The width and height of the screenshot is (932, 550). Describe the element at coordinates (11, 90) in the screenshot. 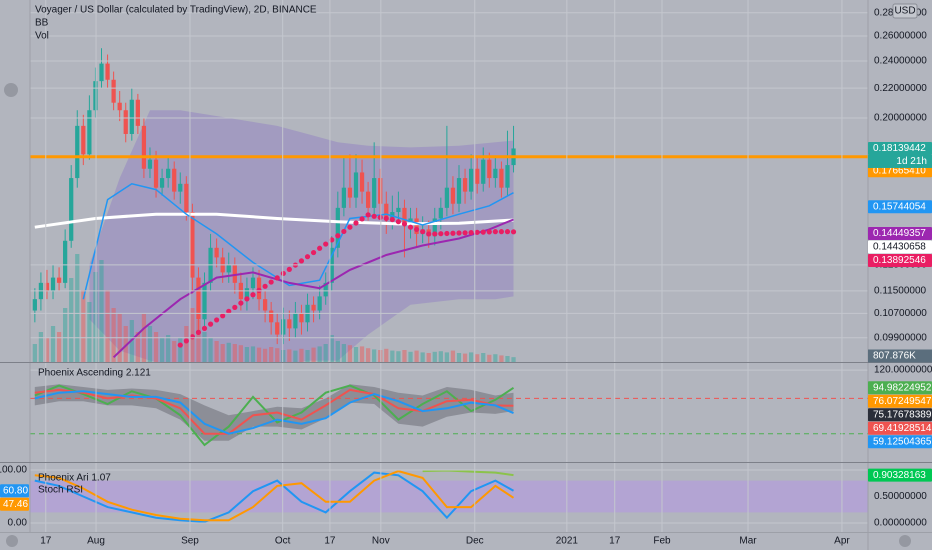

I see `toolbar-button` at that location.